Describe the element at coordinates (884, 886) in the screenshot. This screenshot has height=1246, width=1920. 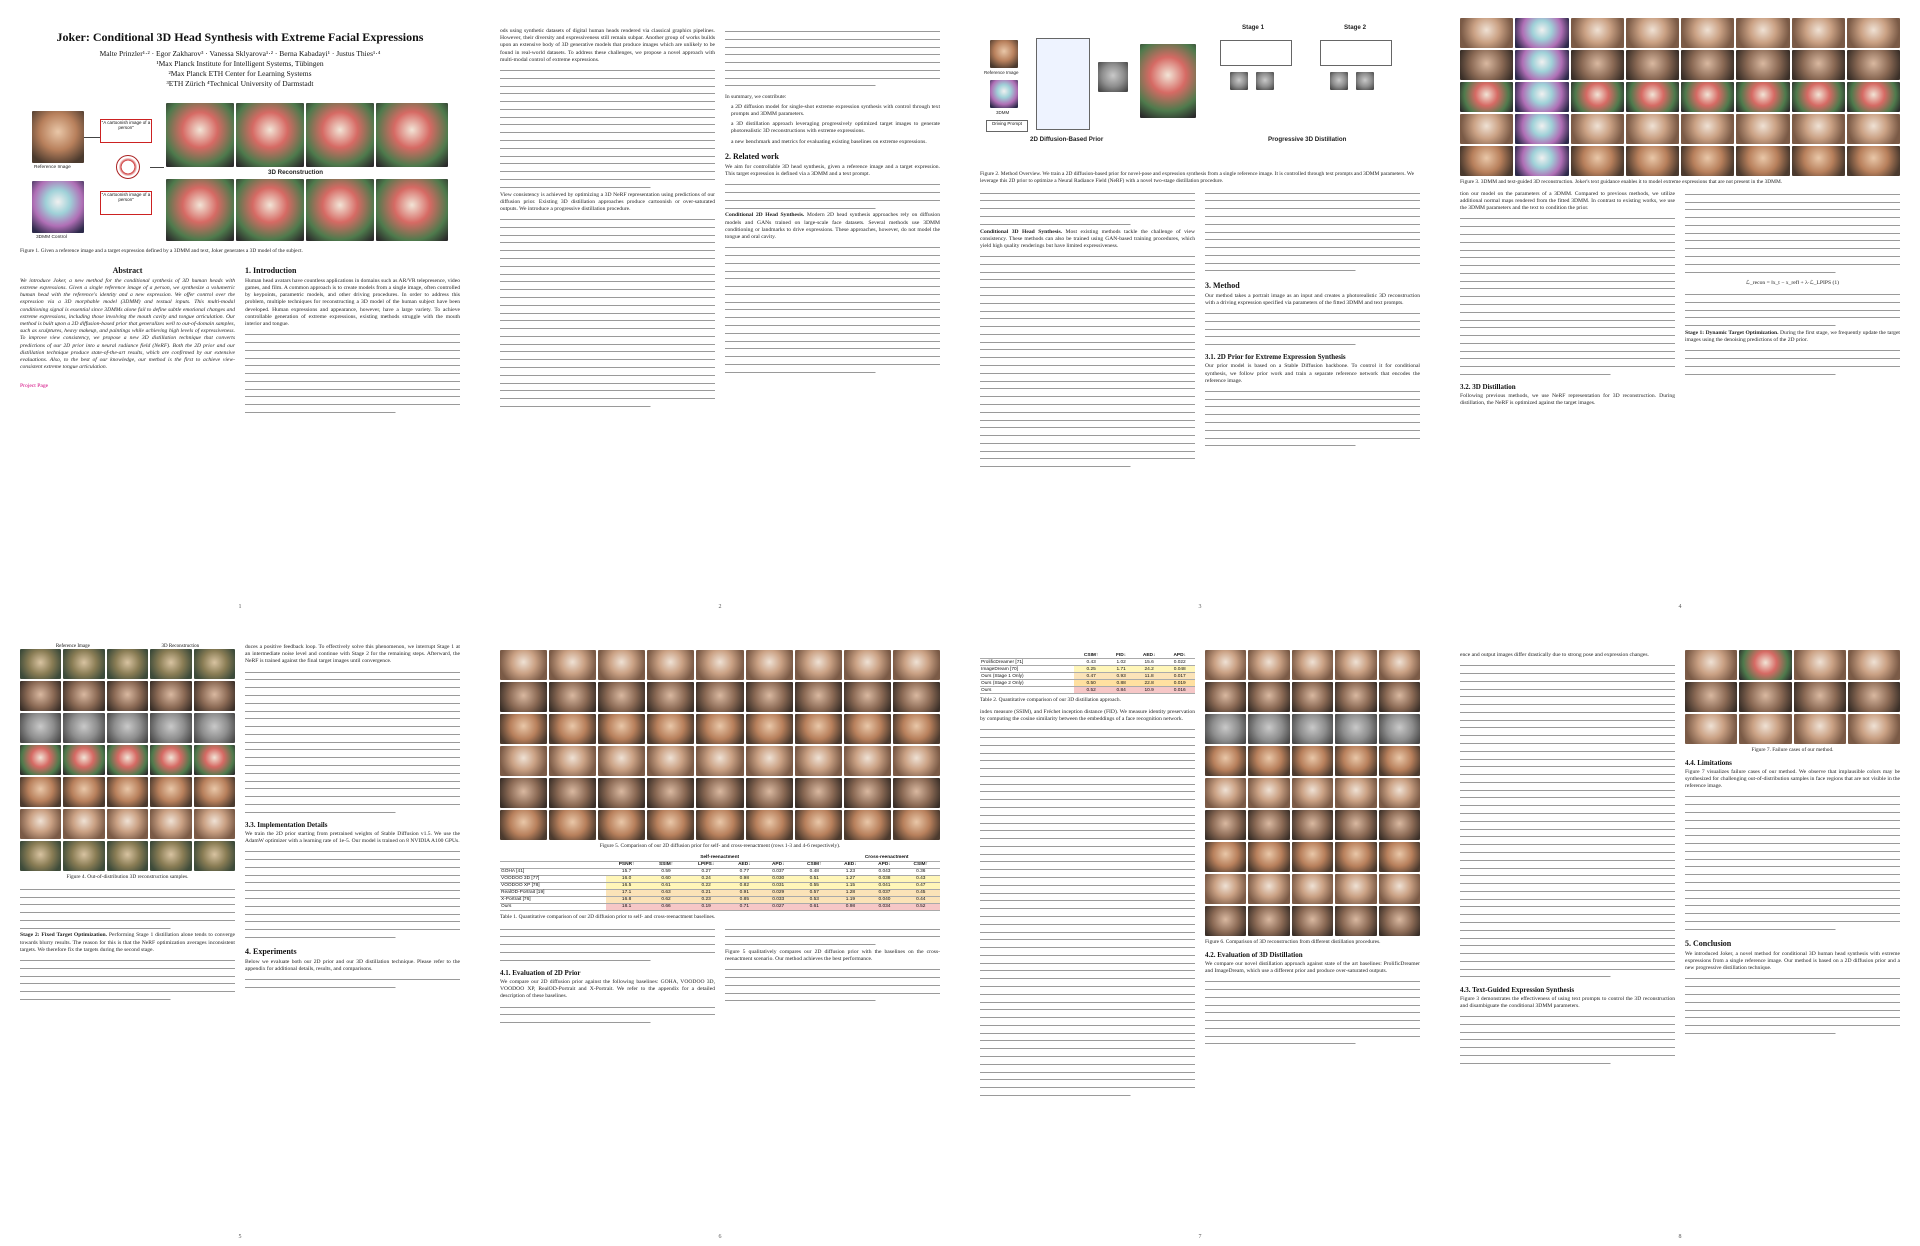
I see `table-1-cell: 0.041` at that location.